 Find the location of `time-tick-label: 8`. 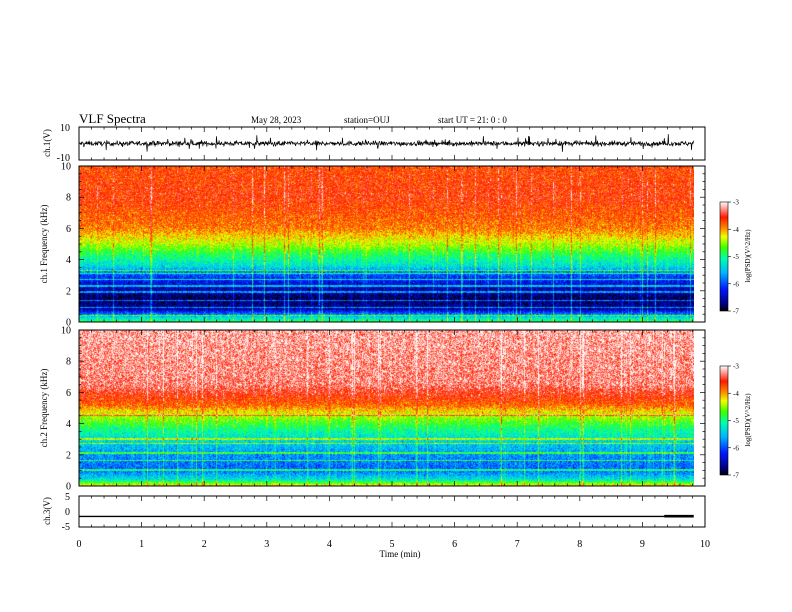

time-tick-label: 8 is located at coordinates (579, 544).